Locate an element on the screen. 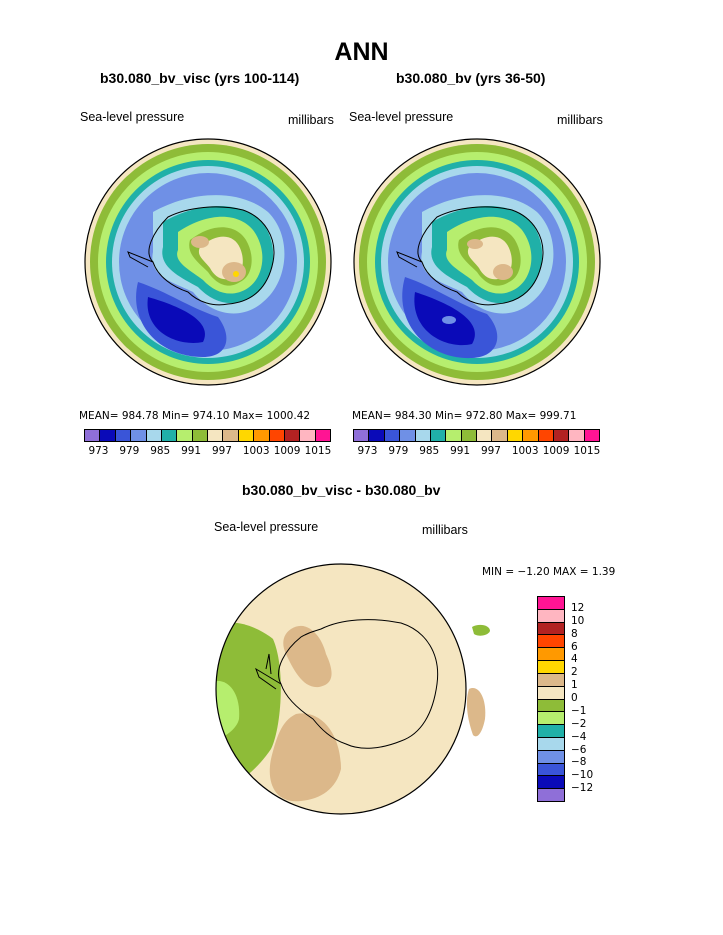  right-colorbar is located at coordinates (476, 435).